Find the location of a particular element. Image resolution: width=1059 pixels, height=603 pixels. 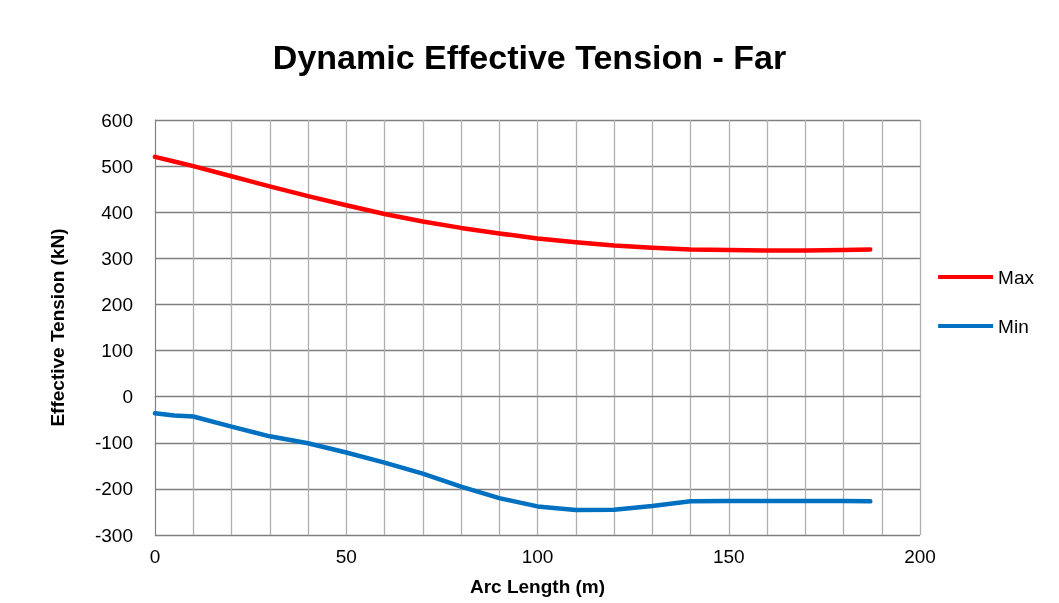

x-tick-label: 50 is located at coordinates (346, 556).